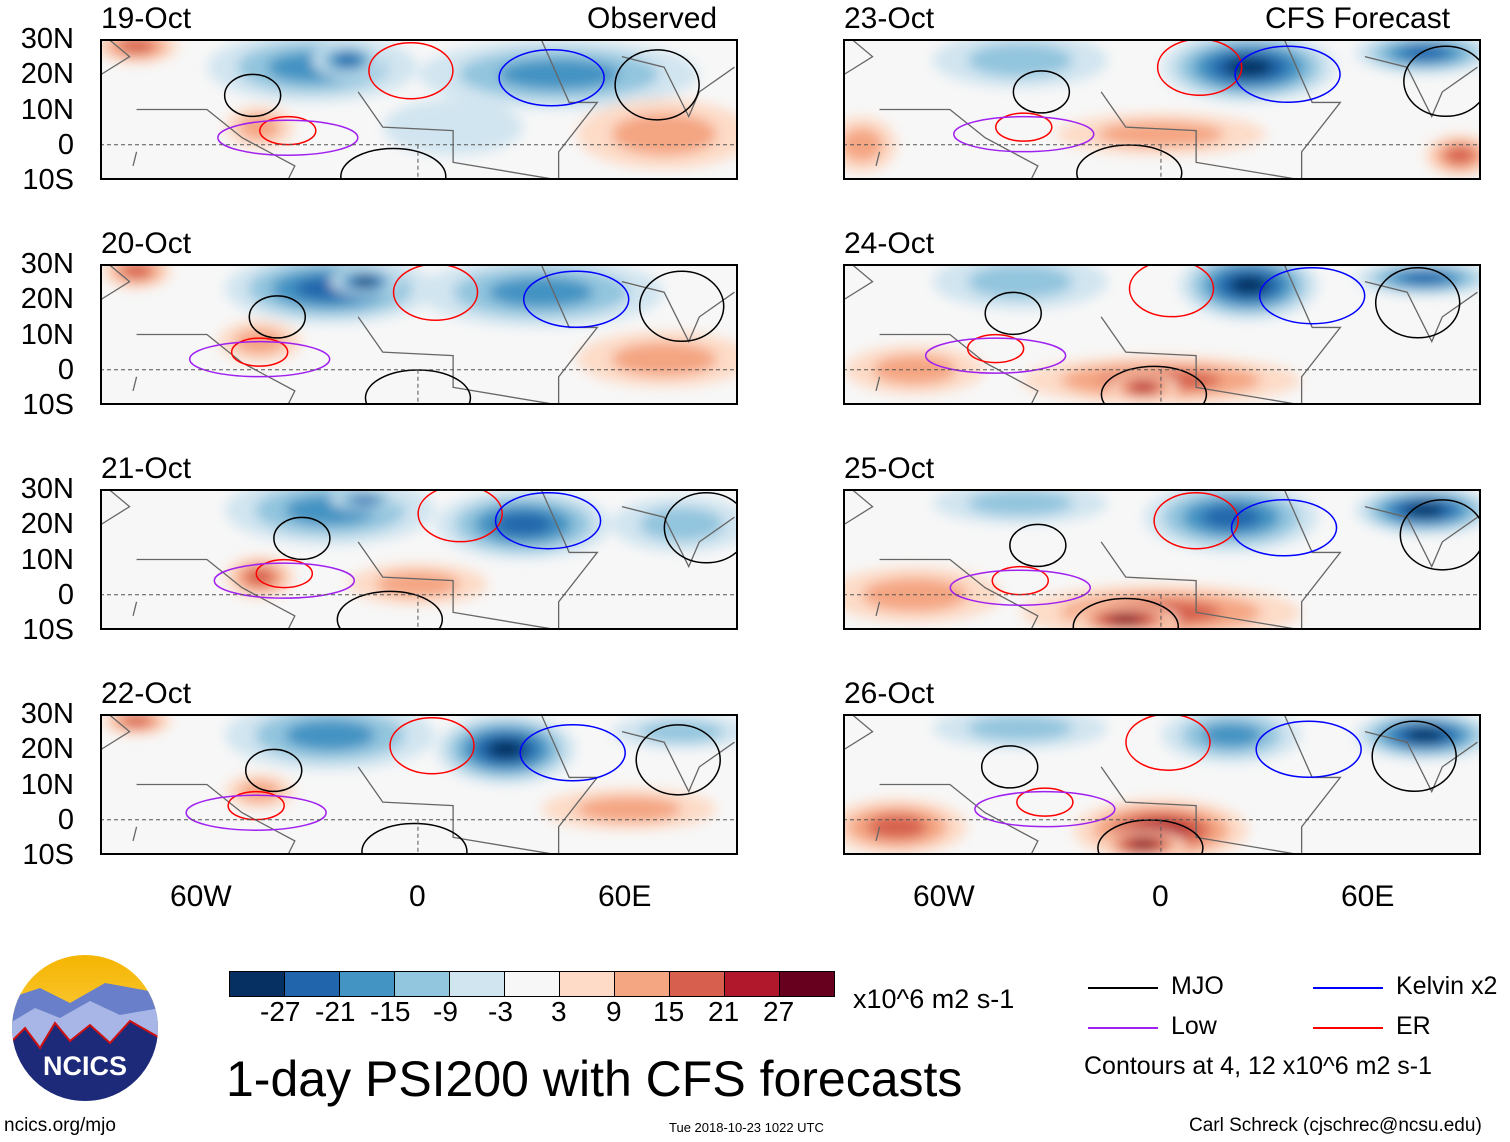 This screenshot has height=1142, width=1510. Describe the element at coordinates (65, 144) in the screenshot. I see `lat-tick: 0` at that location.